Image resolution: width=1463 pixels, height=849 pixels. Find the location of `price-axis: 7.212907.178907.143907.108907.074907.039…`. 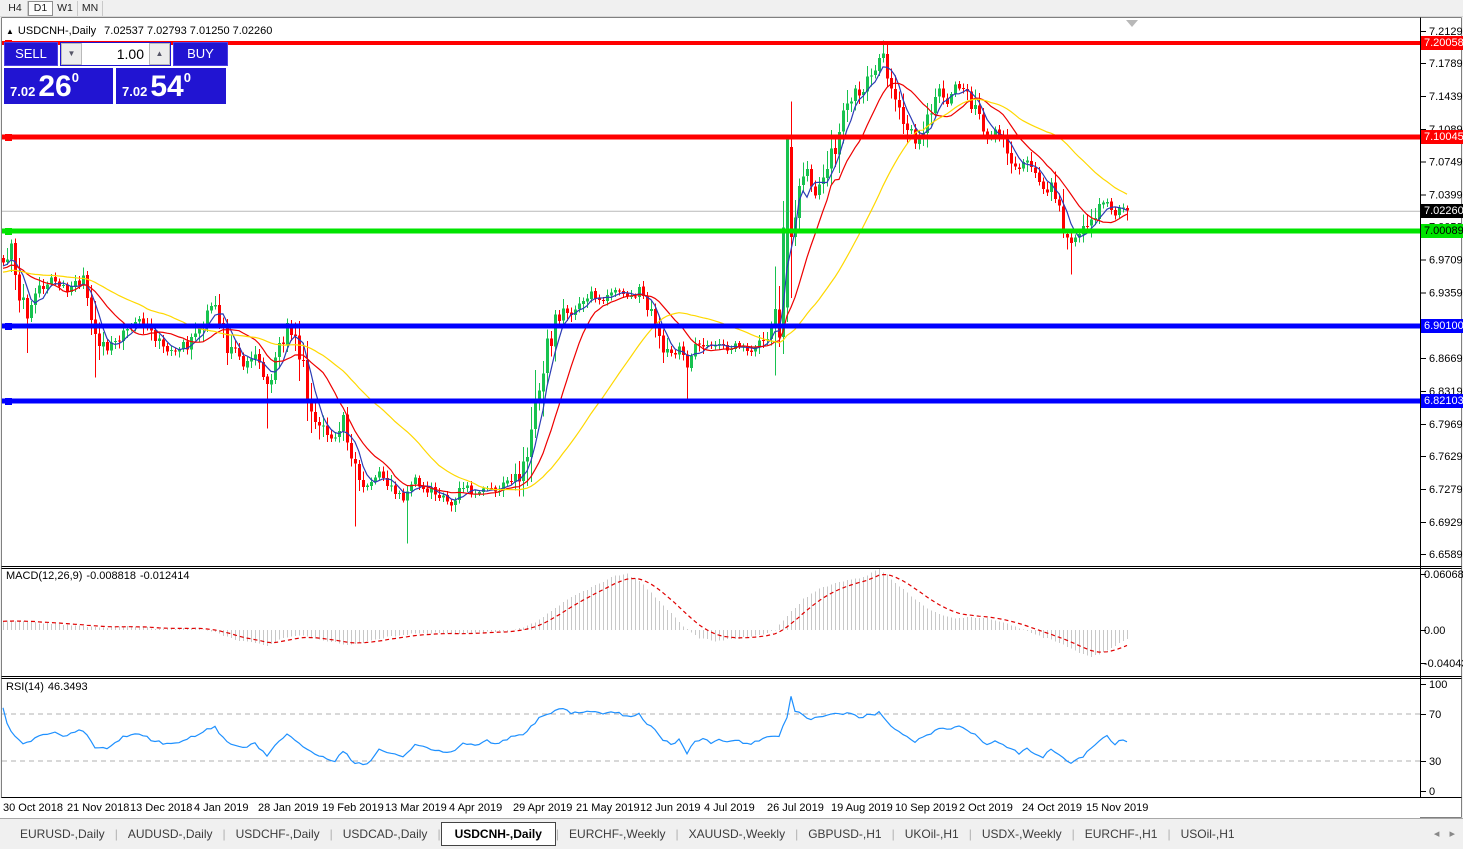

price-axis: 7.212907.178907.143907.108907.074907.039… is located at coordinates (1442, 412).